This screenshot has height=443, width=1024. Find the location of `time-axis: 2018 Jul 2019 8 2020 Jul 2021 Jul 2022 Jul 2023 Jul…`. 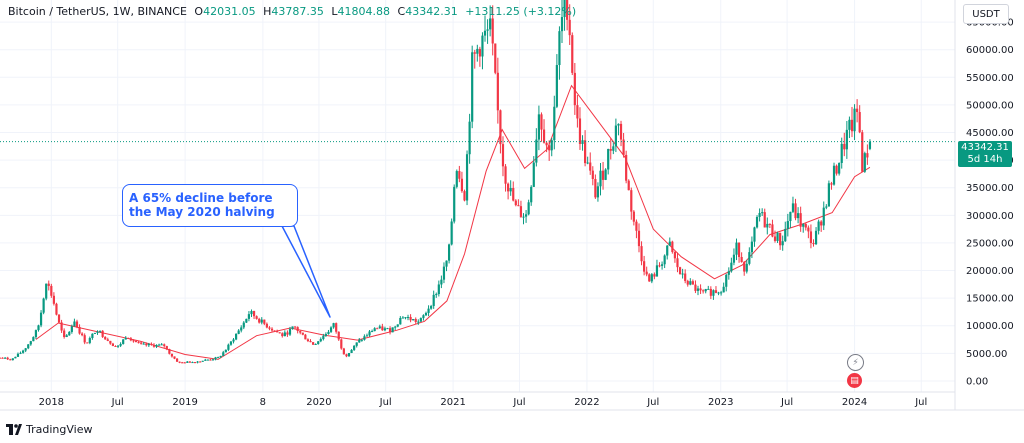

time-axis: 2018 Jul 2019 8 2020 Jul 2021 Jul 2022 Jul 2023 Jul… is located at coordinates (483, 402).